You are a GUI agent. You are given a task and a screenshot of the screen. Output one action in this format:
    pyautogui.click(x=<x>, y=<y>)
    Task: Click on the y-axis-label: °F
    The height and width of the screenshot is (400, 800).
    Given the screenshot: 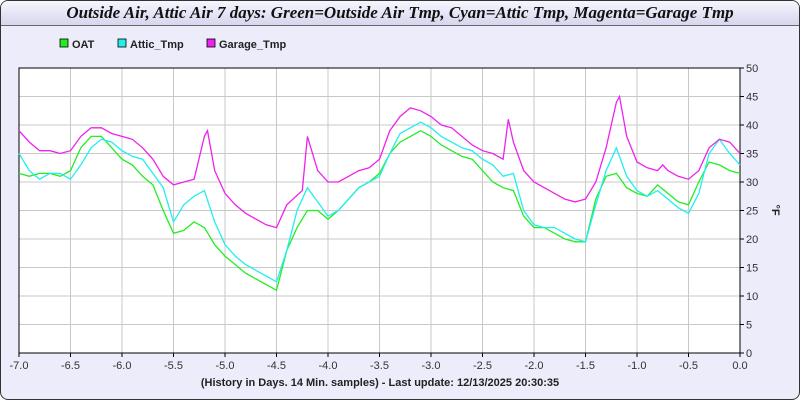 What is the action you would take?
    pyautogui.click(x=775, y=209)
    